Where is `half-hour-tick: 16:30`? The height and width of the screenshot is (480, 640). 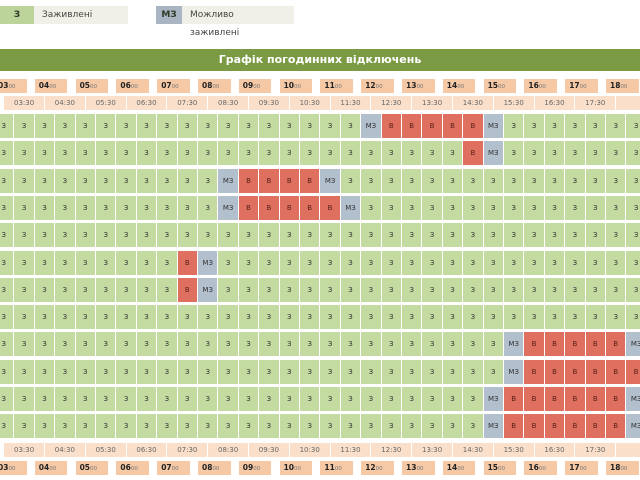 half-hour-tick: 16:30 is located at coordinates (554, 450).